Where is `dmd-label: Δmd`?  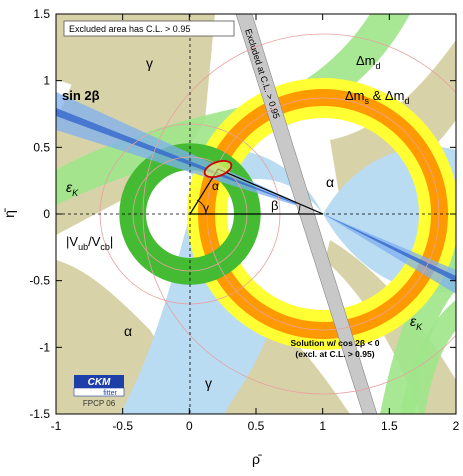
dmd-label: Δmd is located at coordinates (368, 62).